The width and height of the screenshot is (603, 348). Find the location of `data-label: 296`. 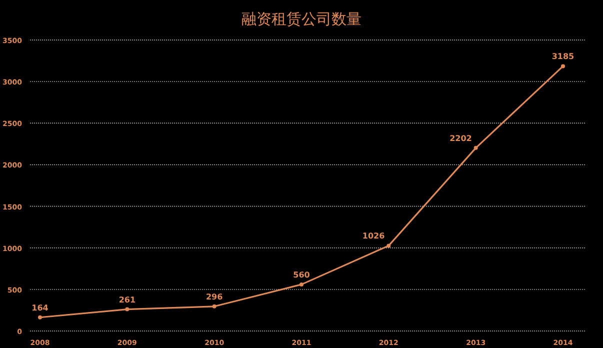

data-label: 296 is located at coordinates (215, 297).